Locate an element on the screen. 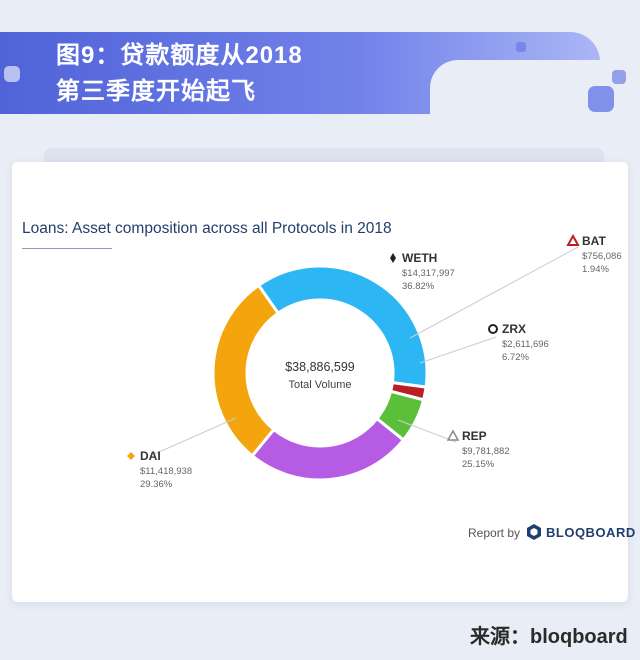 This screenshot has width=640, height=660. slice-amount-dai: $11,418,938 is located at coordinates (166, 471).